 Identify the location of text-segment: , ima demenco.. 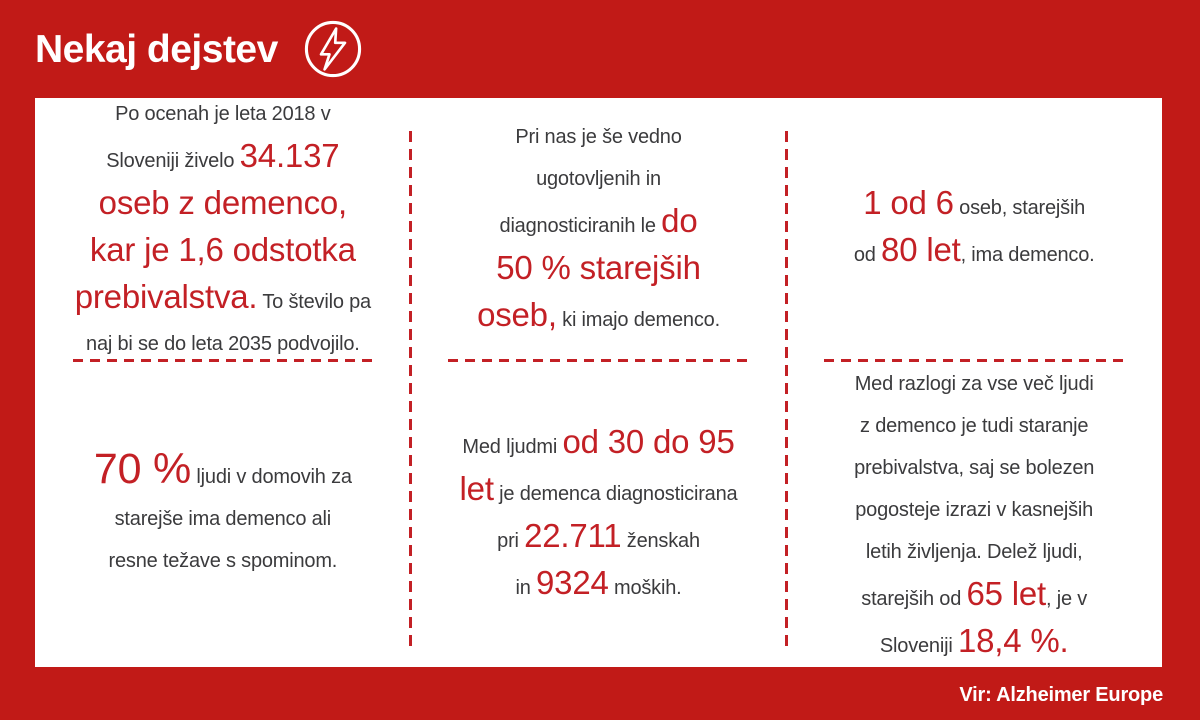
(1027, 254).